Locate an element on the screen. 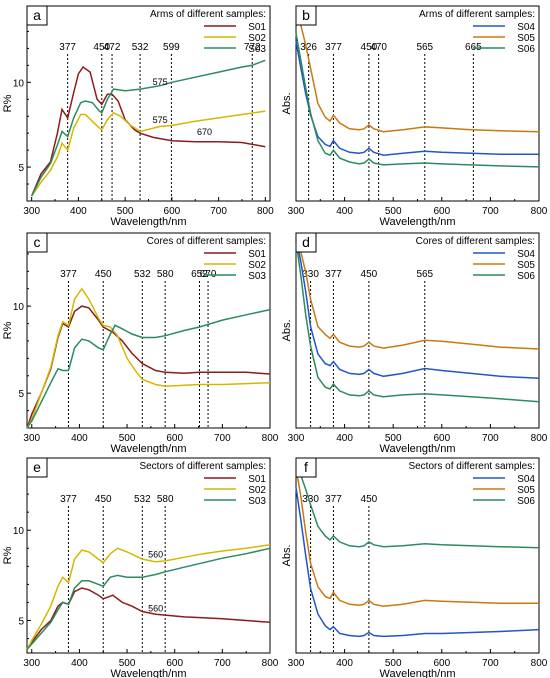  reference-line-label: 599 is located at coordinates (171, 47).